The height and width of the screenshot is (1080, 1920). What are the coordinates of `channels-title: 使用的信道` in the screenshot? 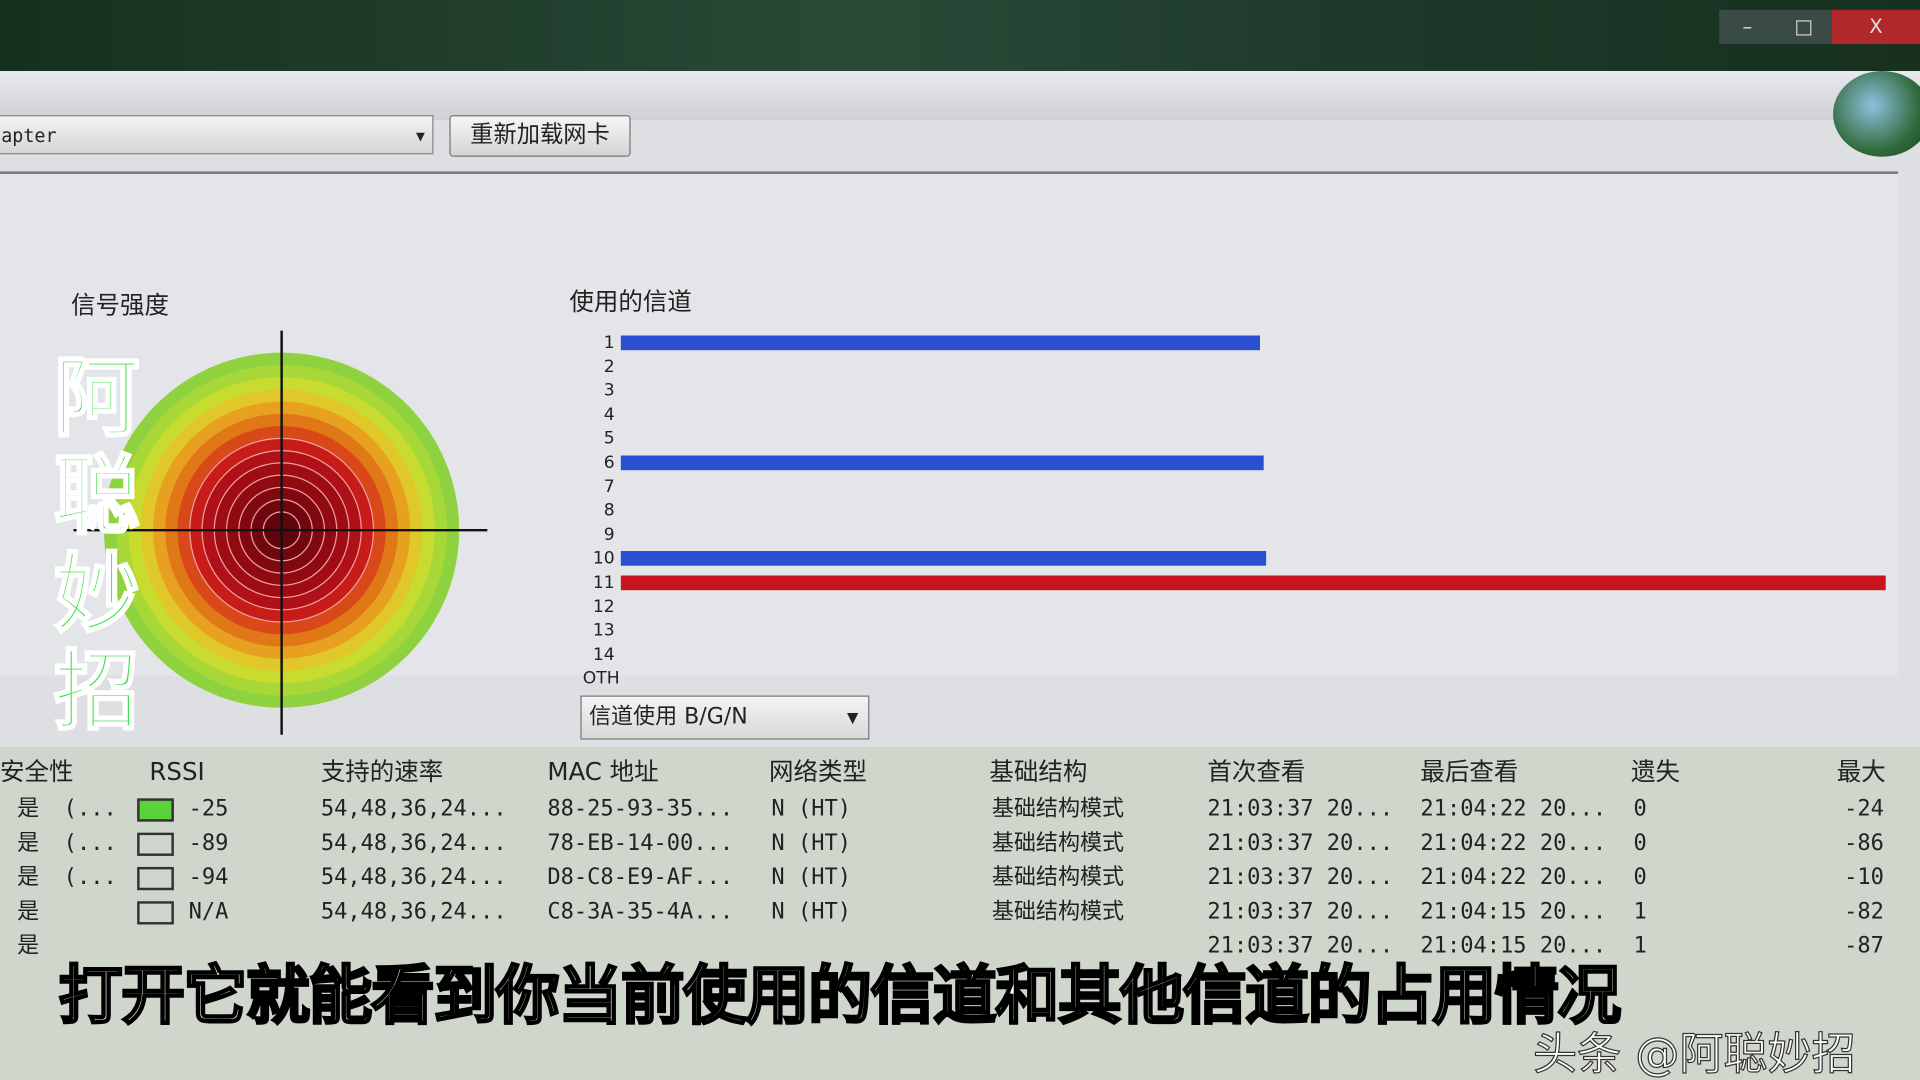 It's located at (630, 301).